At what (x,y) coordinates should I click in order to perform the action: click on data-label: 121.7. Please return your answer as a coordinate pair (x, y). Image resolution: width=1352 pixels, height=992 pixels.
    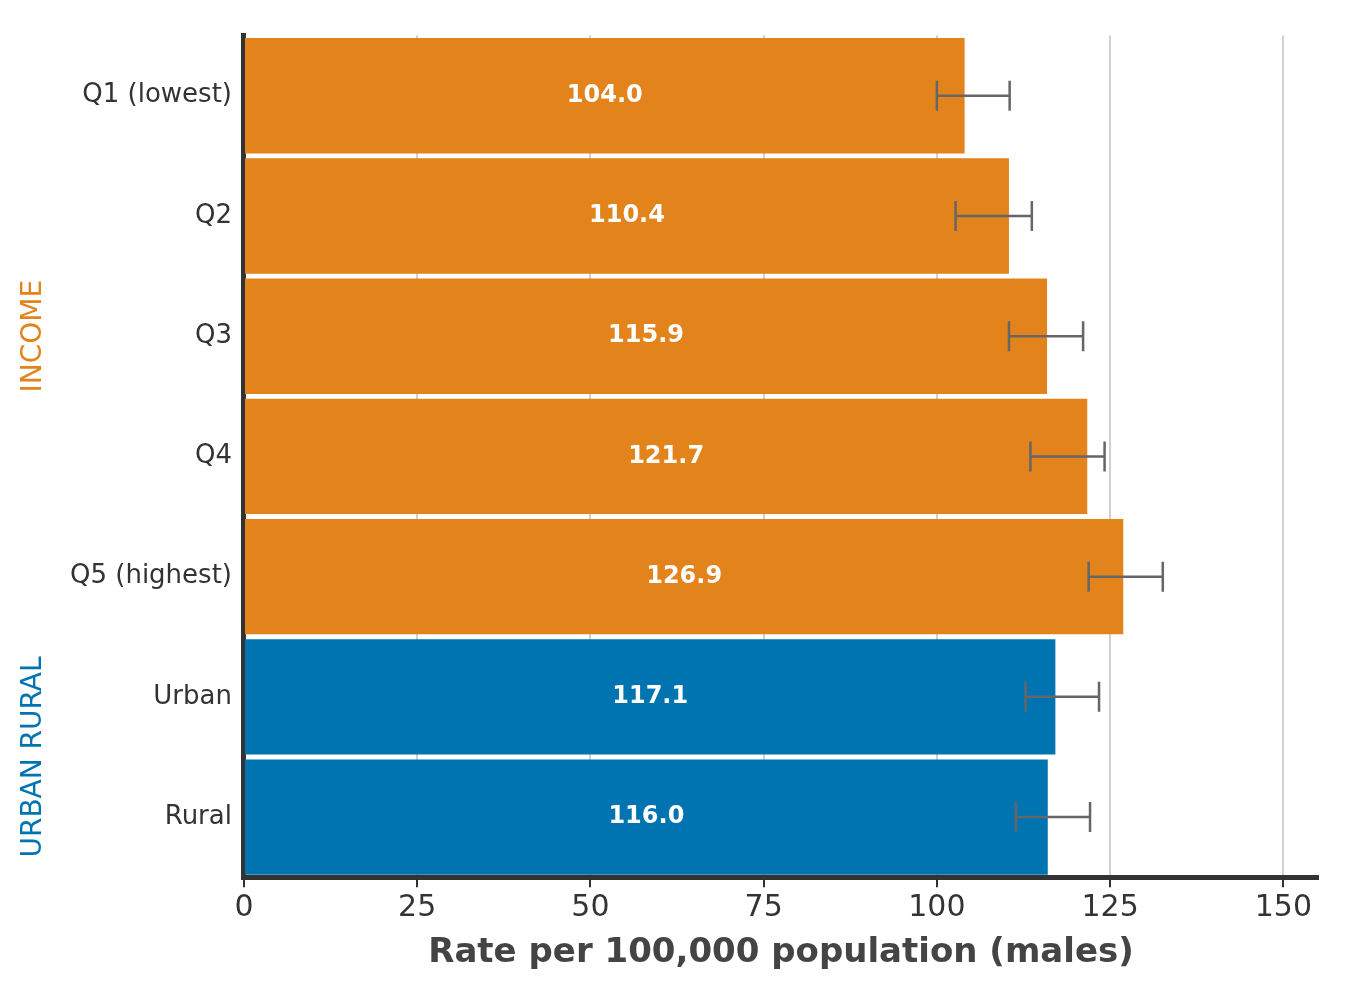
    Looking at the image, I should click on (666, 454).